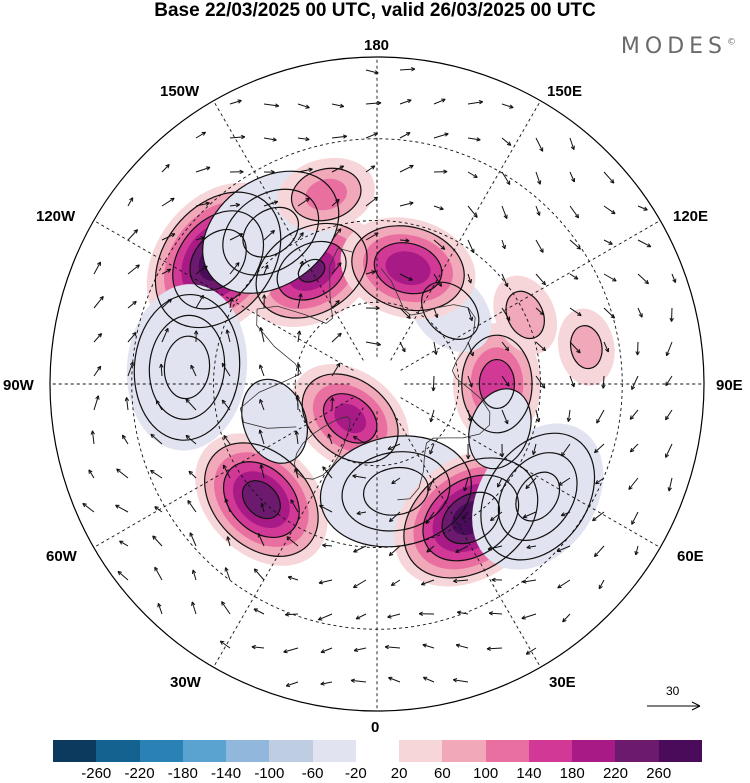 The width and height of the screenshot is (750, 783). I want to click on lon-label-180: 180, so click(377, 45).